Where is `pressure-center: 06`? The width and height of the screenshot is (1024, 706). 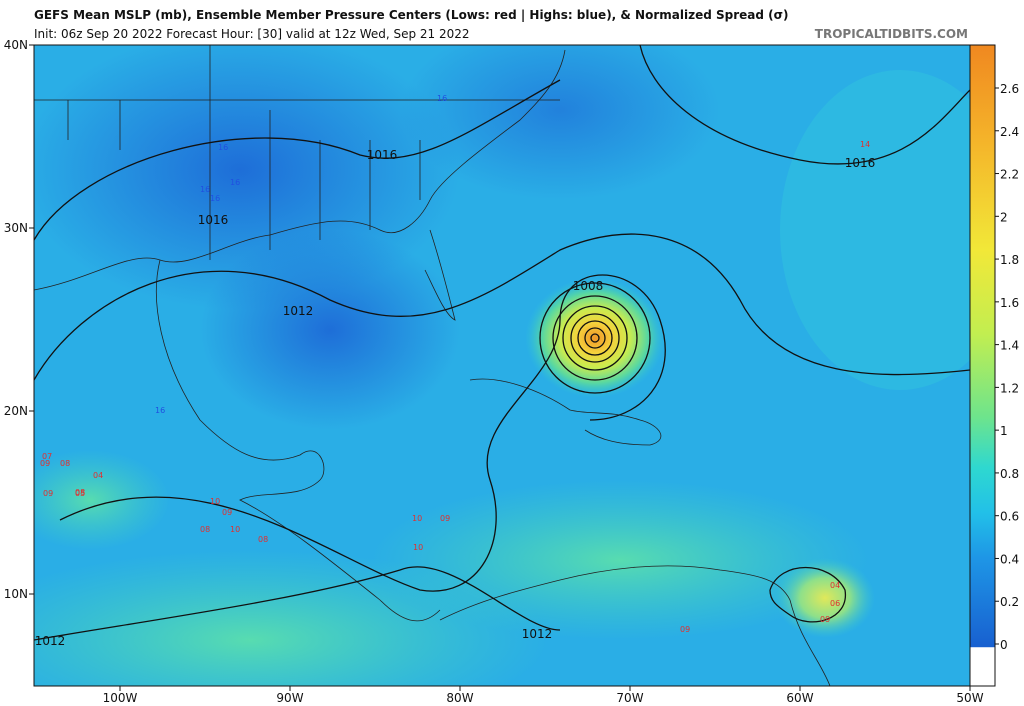
pressure-center: 06 is located at coordinates (835, 603).